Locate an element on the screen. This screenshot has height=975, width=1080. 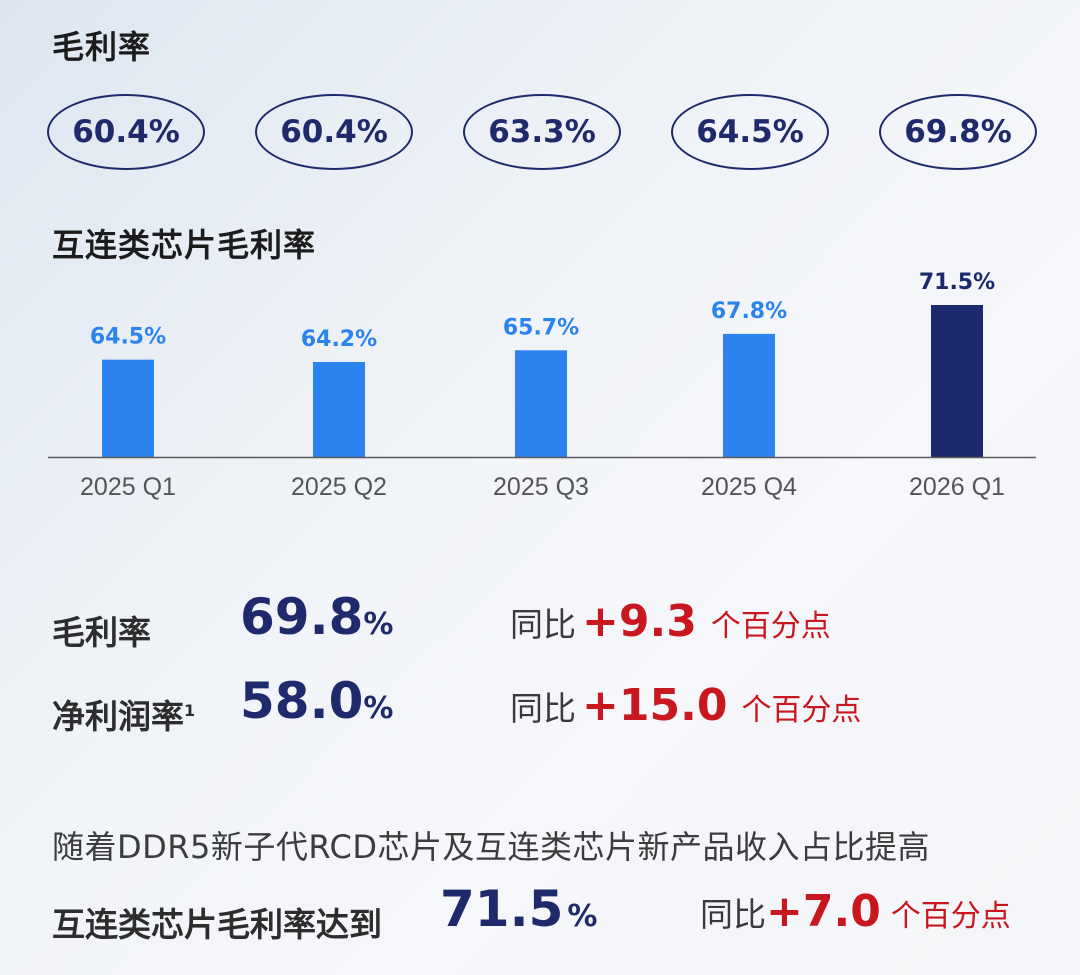
summary-unit: % is located at coordinates (582, 916).